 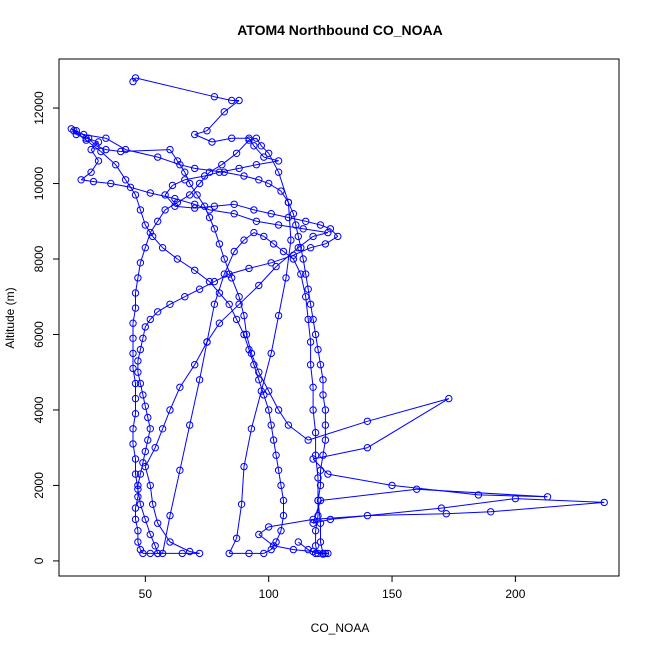 I want to click on y-axis: 0 2000 4000 6000 8000 10000 12000, so click(x=46, y=327).